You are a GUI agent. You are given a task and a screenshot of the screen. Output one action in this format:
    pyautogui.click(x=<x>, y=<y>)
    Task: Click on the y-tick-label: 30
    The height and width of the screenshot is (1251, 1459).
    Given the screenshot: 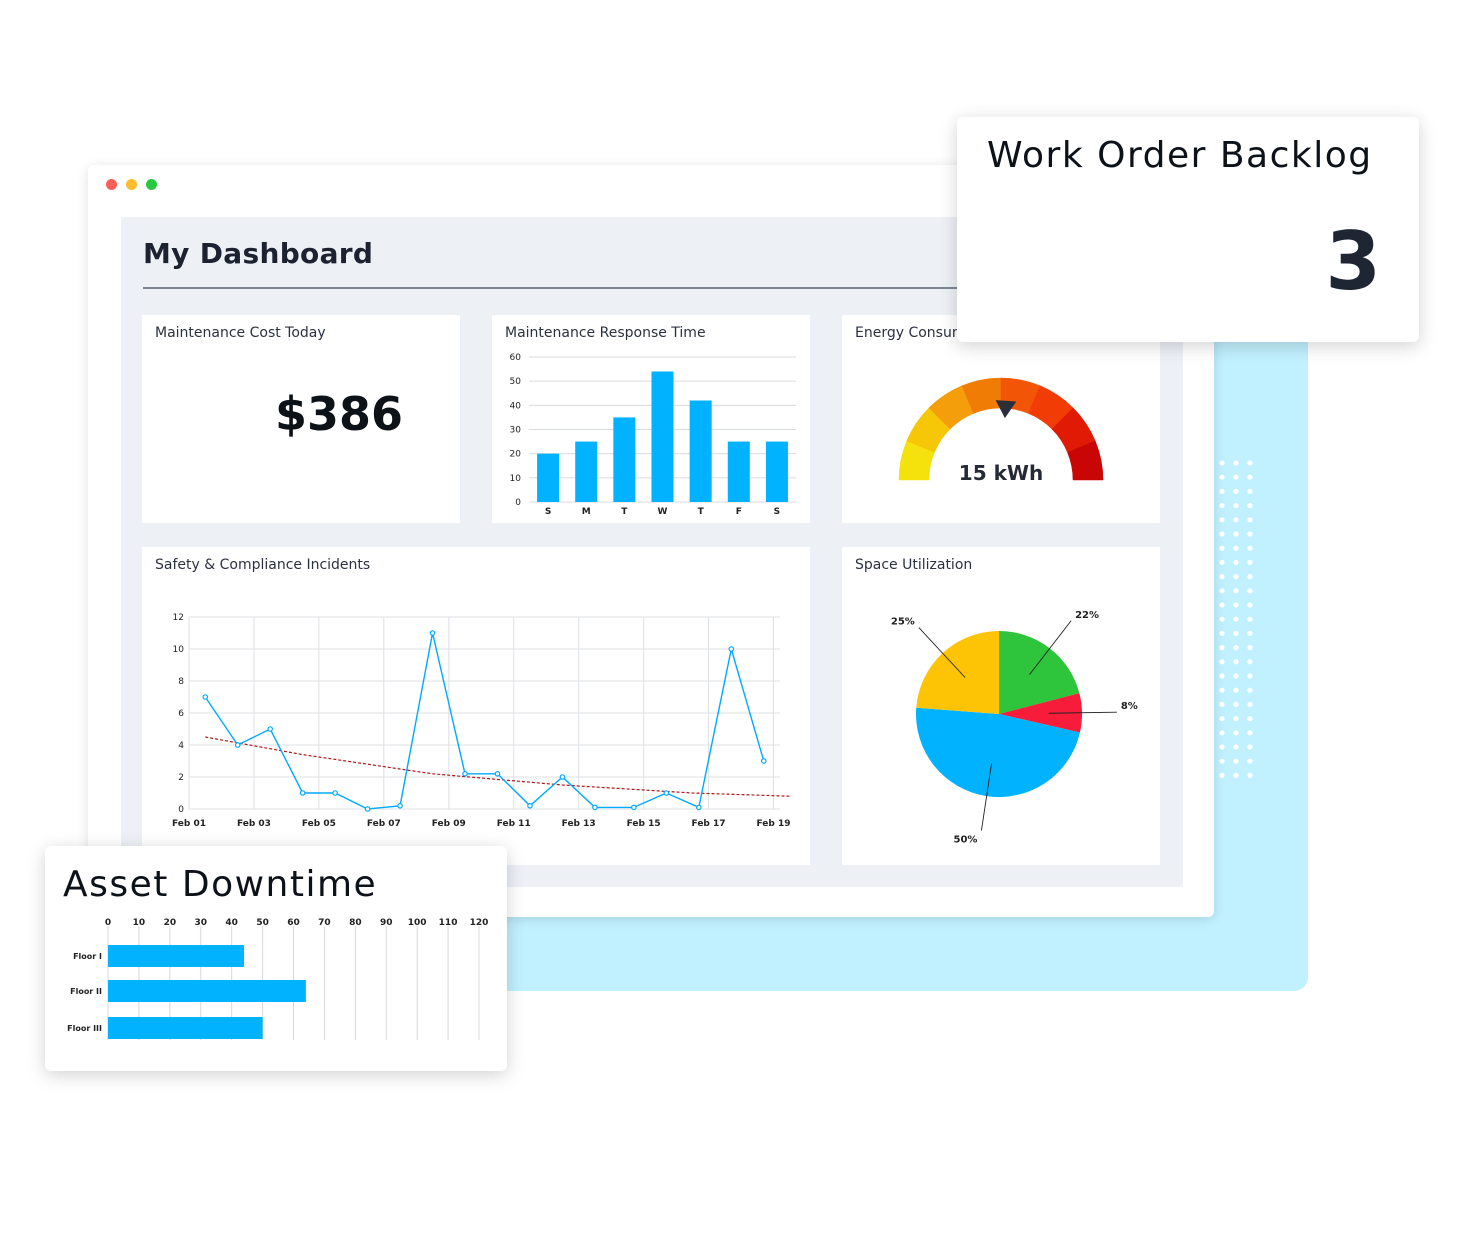 What is the action you would take?
    pyautogui.click(x=516, y=431)
    